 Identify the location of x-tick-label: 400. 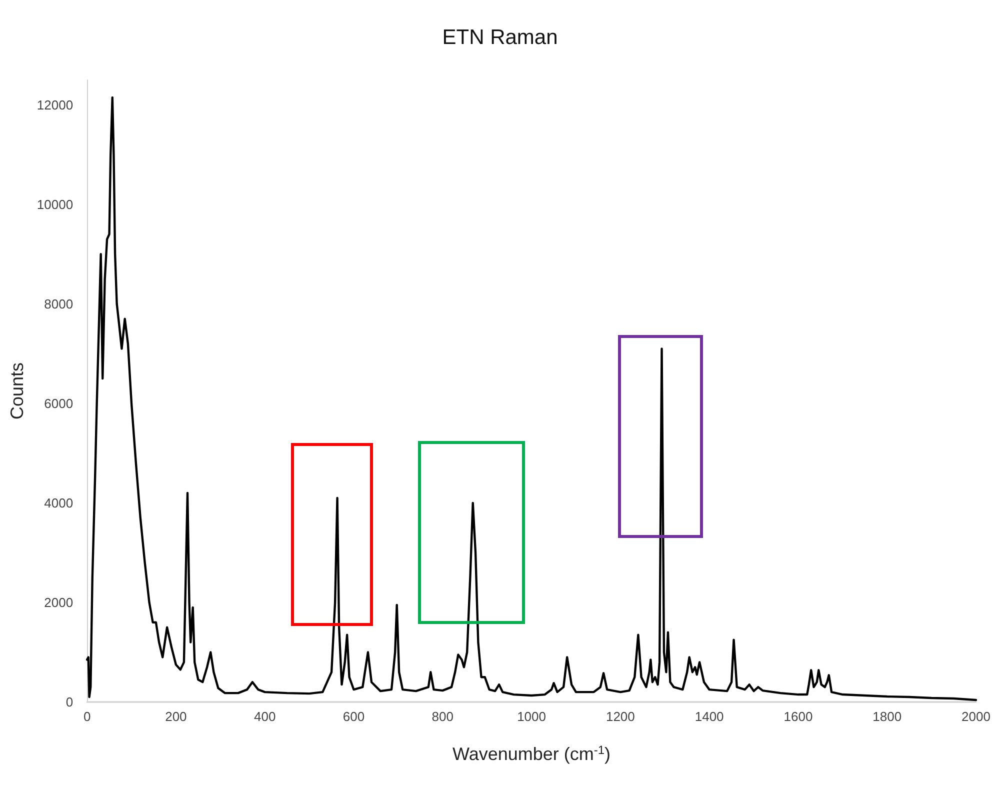
(265, 716).